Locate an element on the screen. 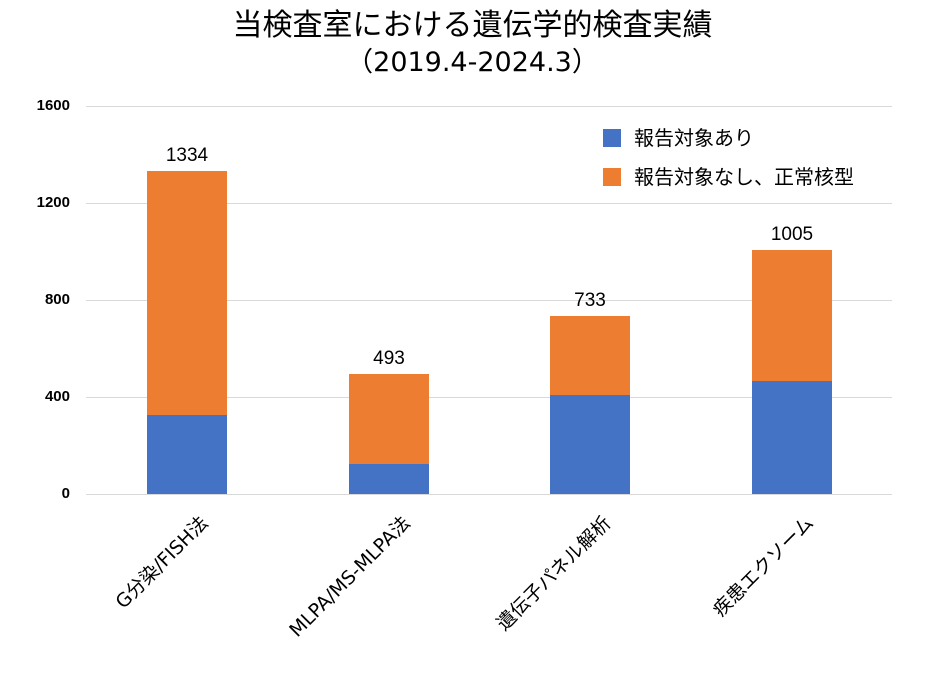  legend-item-not-reportable: 報告対象なし、正常核型 is located at coordinates (728, 177).